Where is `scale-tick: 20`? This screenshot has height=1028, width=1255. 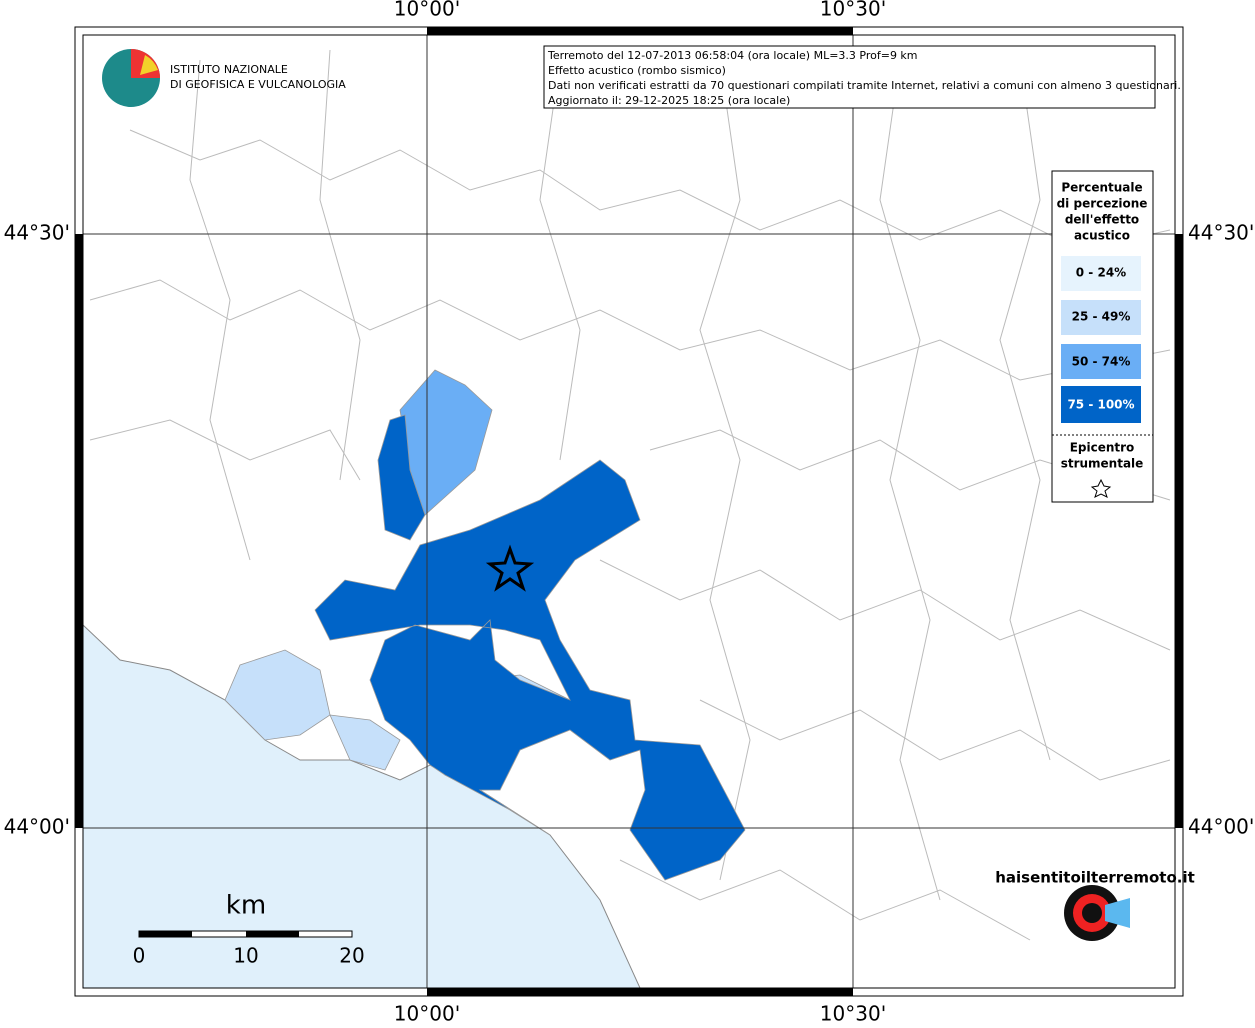 scale-tick: 20 is located at coordinates (351, 956).